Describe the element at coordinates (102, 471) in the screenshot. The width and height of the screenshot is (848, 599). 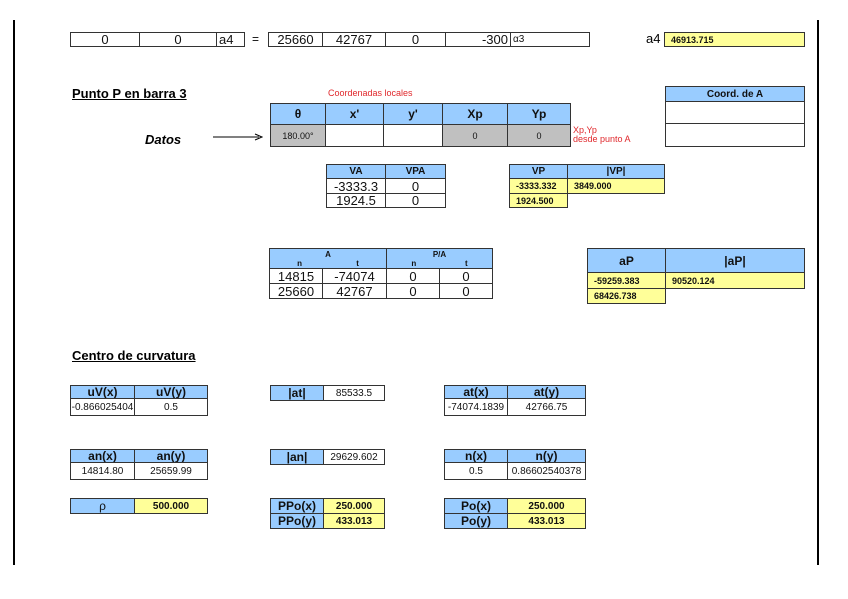
I see `cell: 14814.80` at that location.